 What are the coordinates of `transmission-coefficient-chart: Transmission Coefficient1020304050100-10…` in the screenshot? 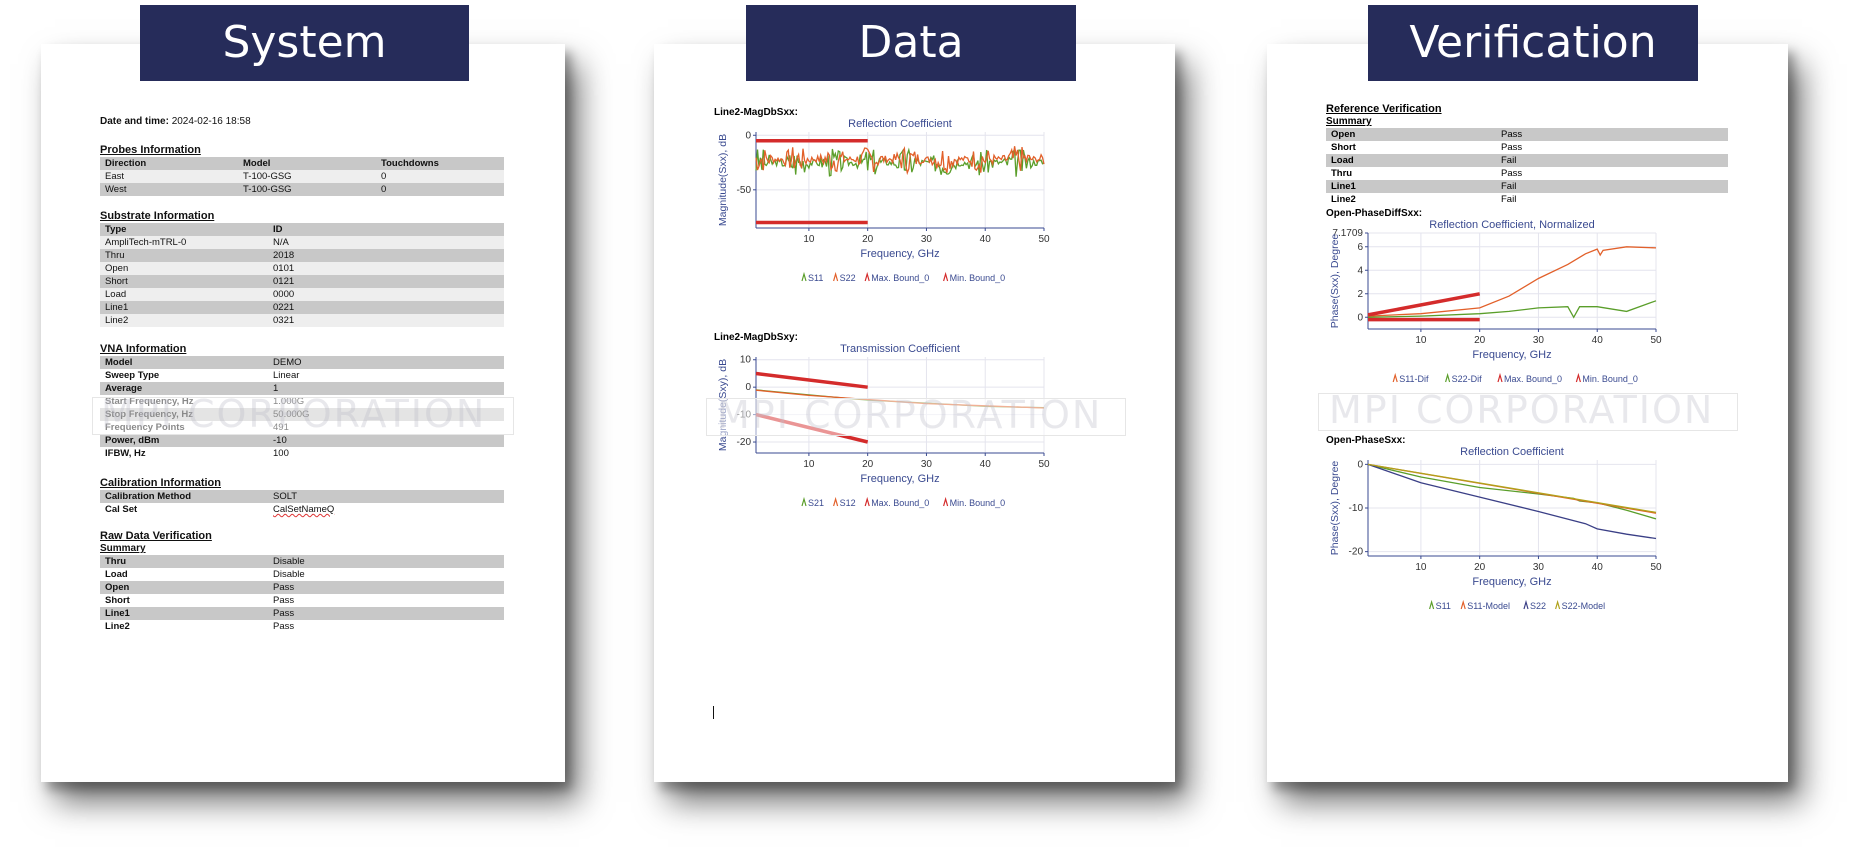 It's located at (883, 425).